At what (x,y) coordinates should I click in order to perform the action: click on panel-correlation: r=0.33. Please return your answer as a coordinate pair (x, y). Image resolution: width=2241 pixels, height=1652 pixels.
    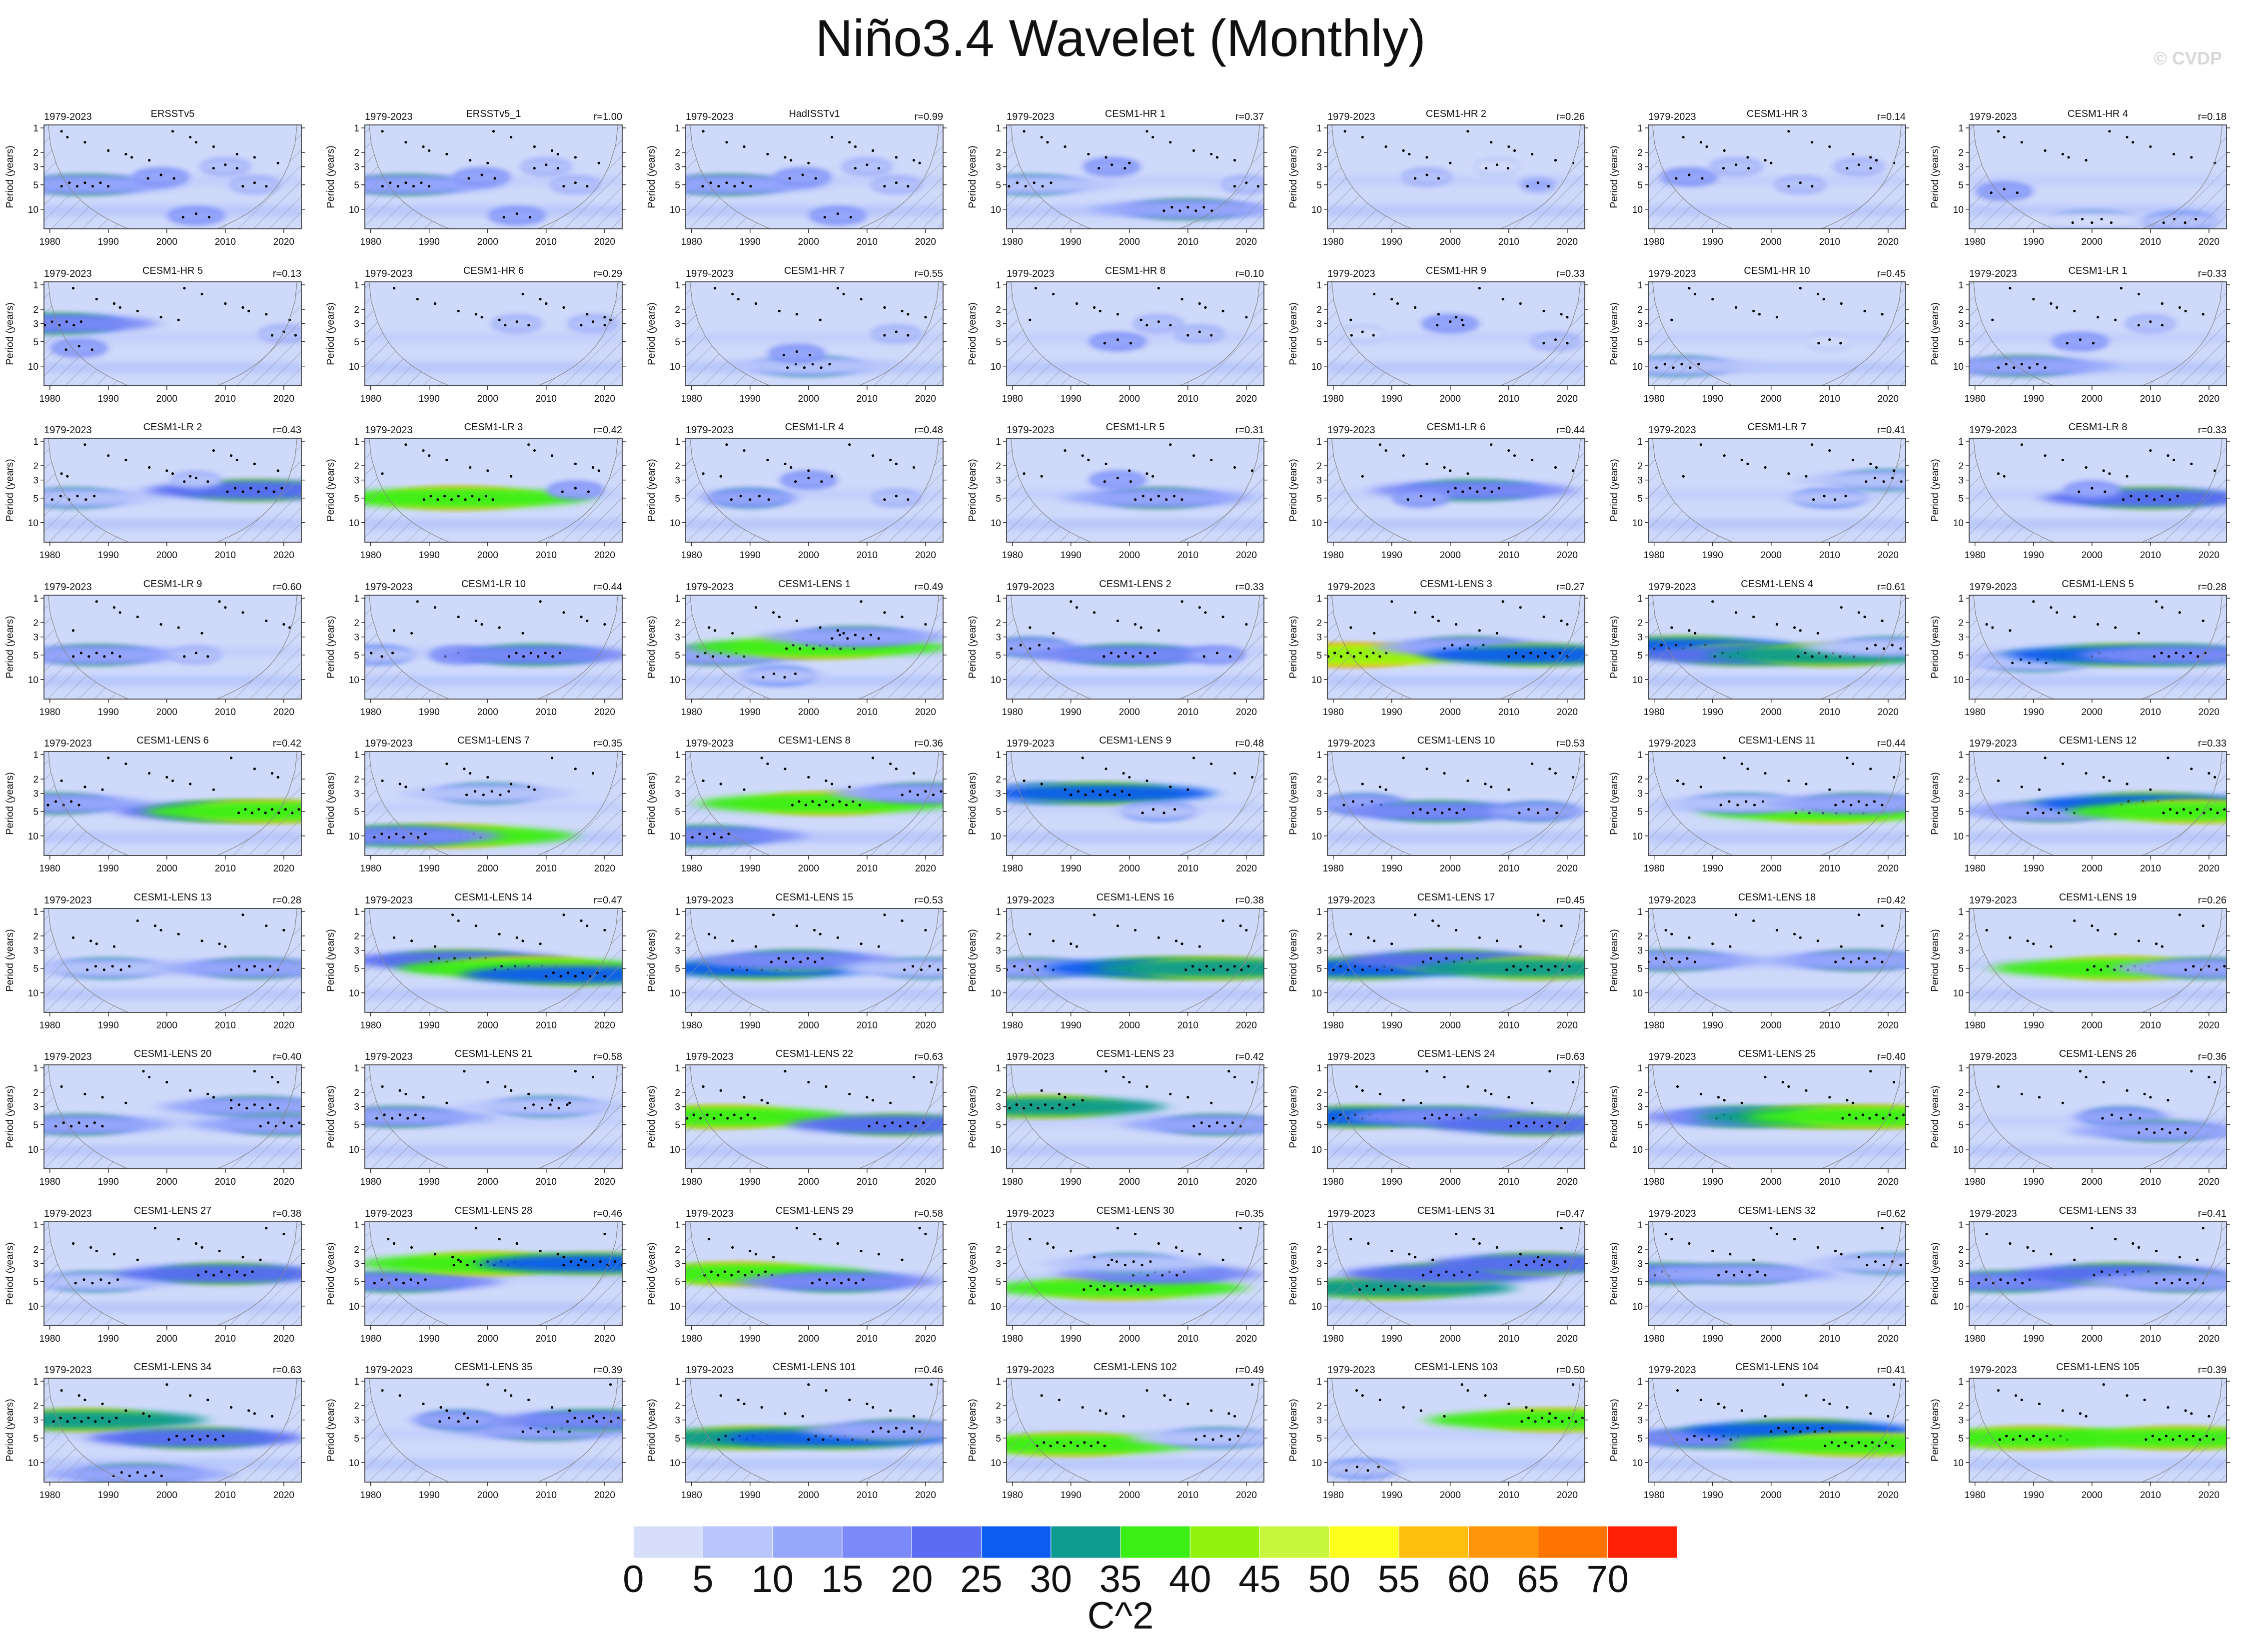
    Looking at the image, I should click on (1250, 587).